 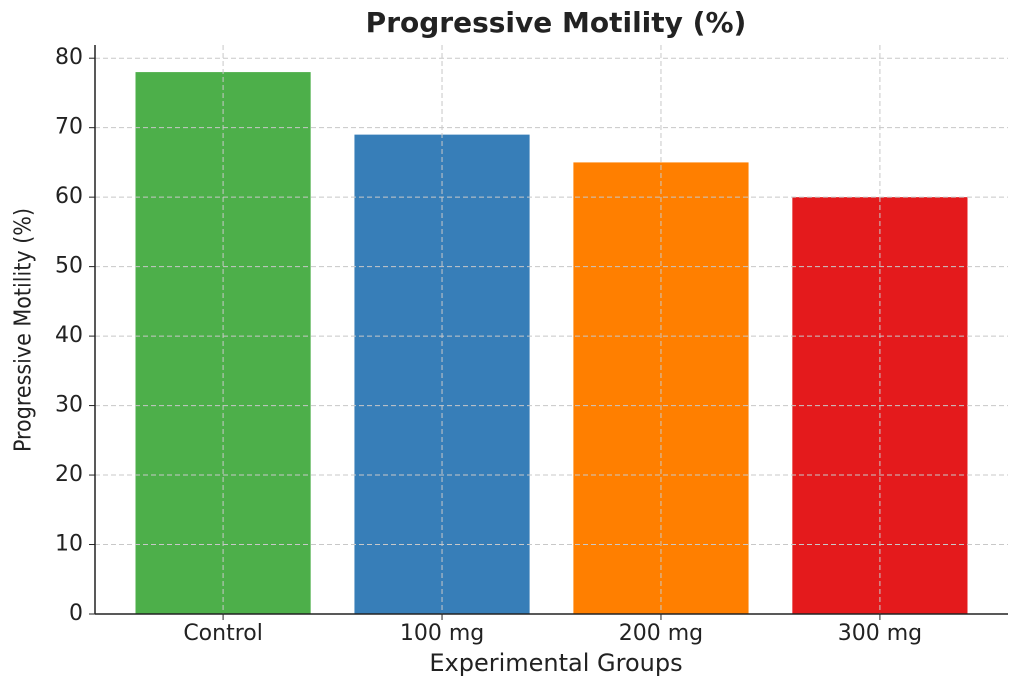 I want to click on y-tick-label: 50, so click(x=69, y=266).